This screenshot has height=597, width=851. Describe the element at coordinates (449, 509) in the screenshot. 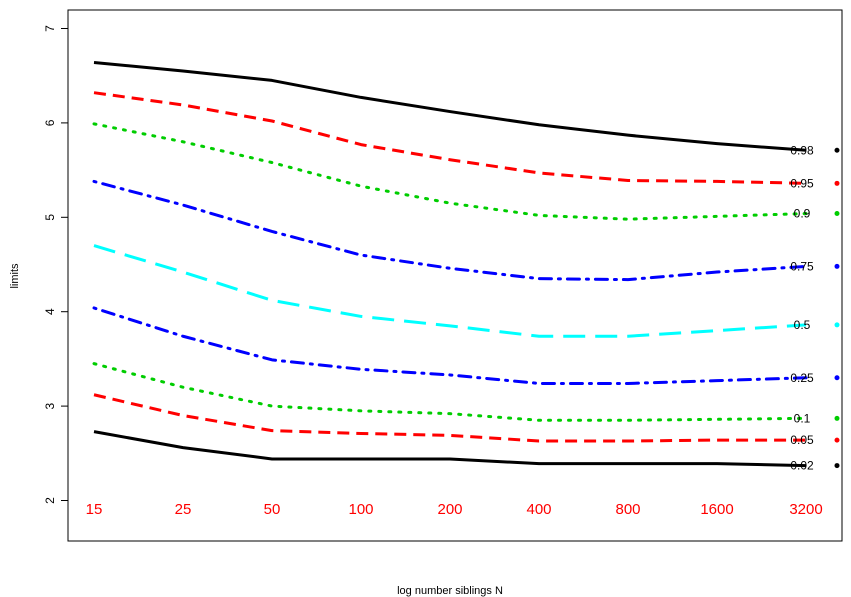

I see `x-category-label: 200` at that location.